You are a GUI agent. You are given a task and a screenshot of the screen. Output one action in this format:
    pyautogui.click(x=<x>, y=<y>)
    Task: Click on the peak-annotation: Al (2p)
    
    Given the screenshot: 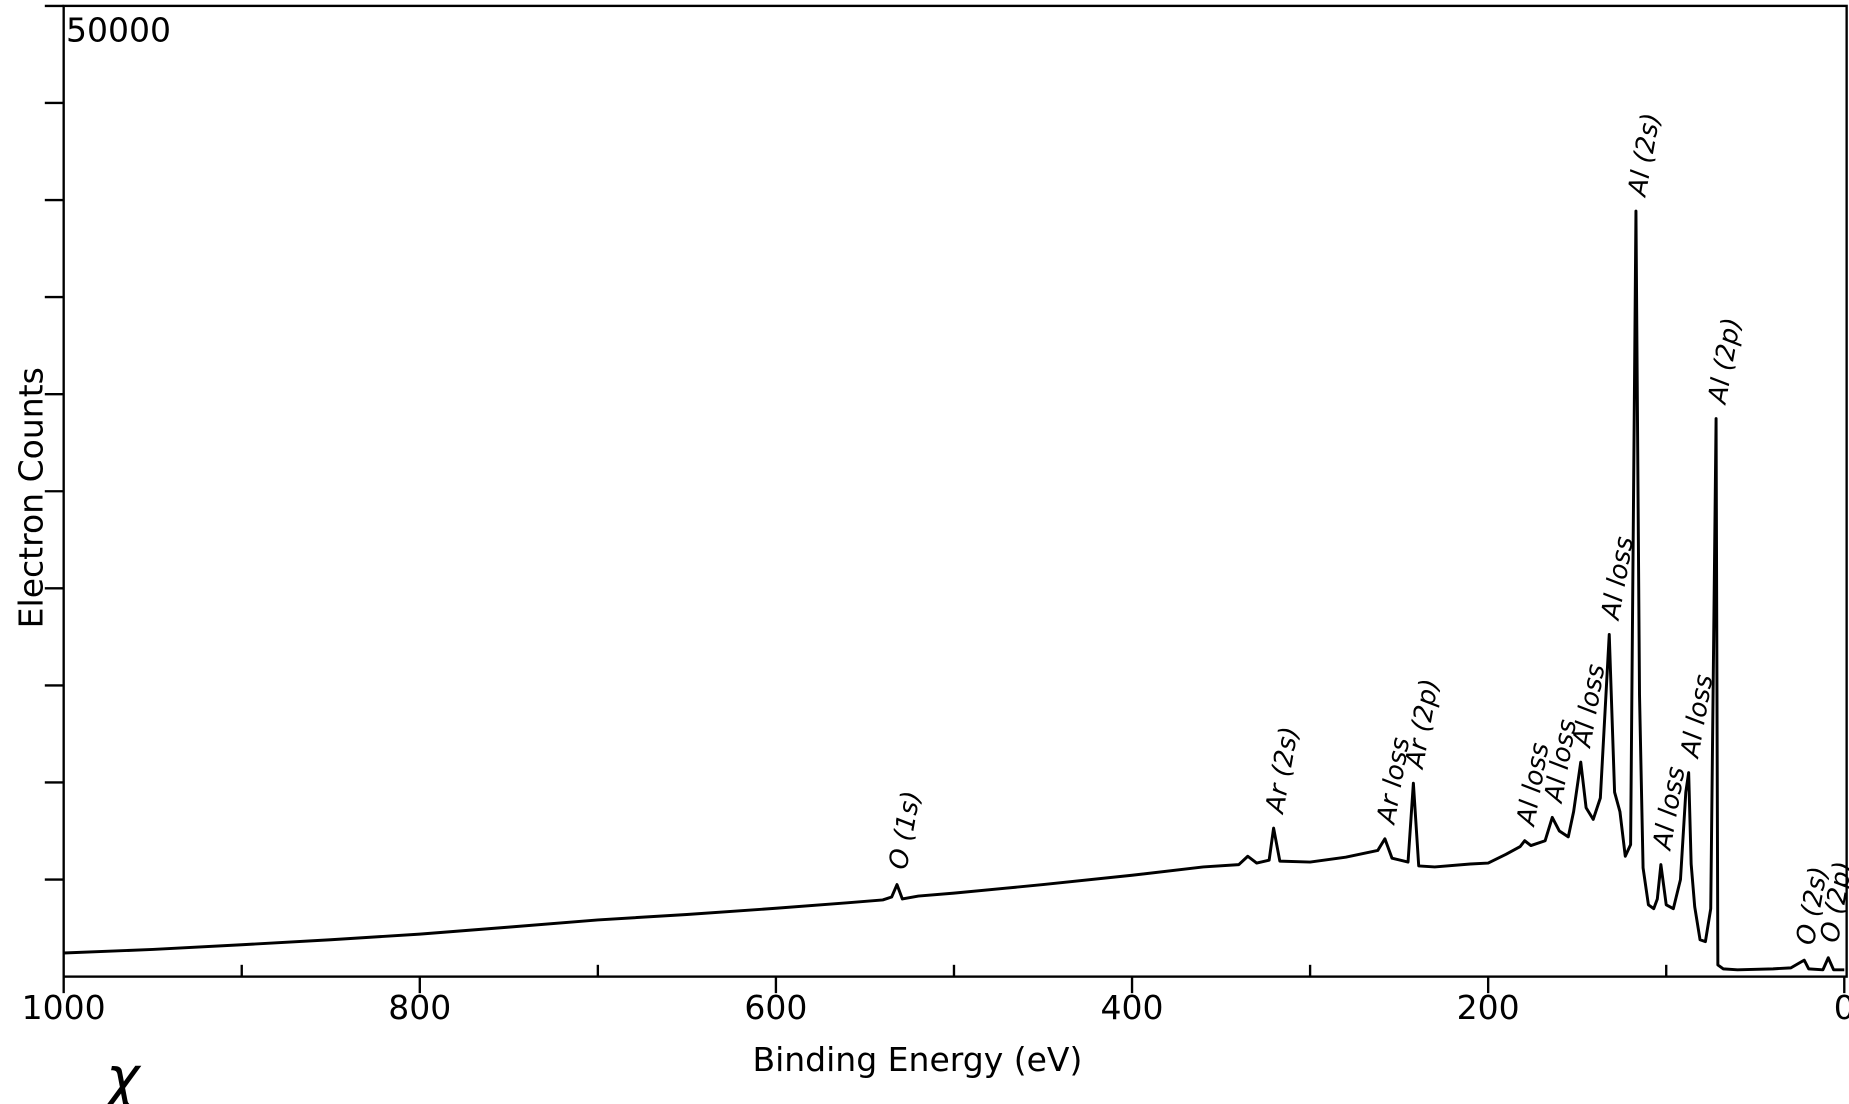 What is the action you would take?
    pyautogui.click(x=1725, y=361)
    